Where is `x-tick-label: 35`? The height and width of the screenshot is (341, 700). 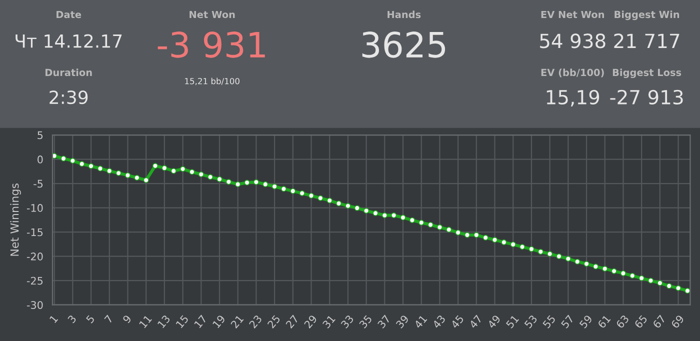 x-tick-label: 35 is located at coordinates (365, 321).